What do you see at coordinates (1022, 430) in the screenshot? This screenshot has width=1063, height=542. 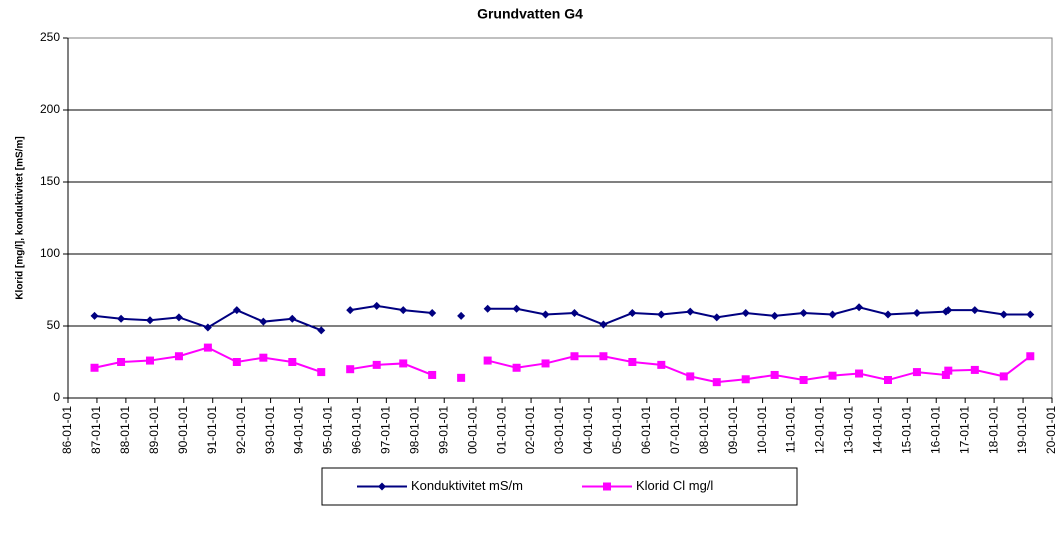 I see `x-tick-label: 19-01-01` at bounding box center [1022, 430].